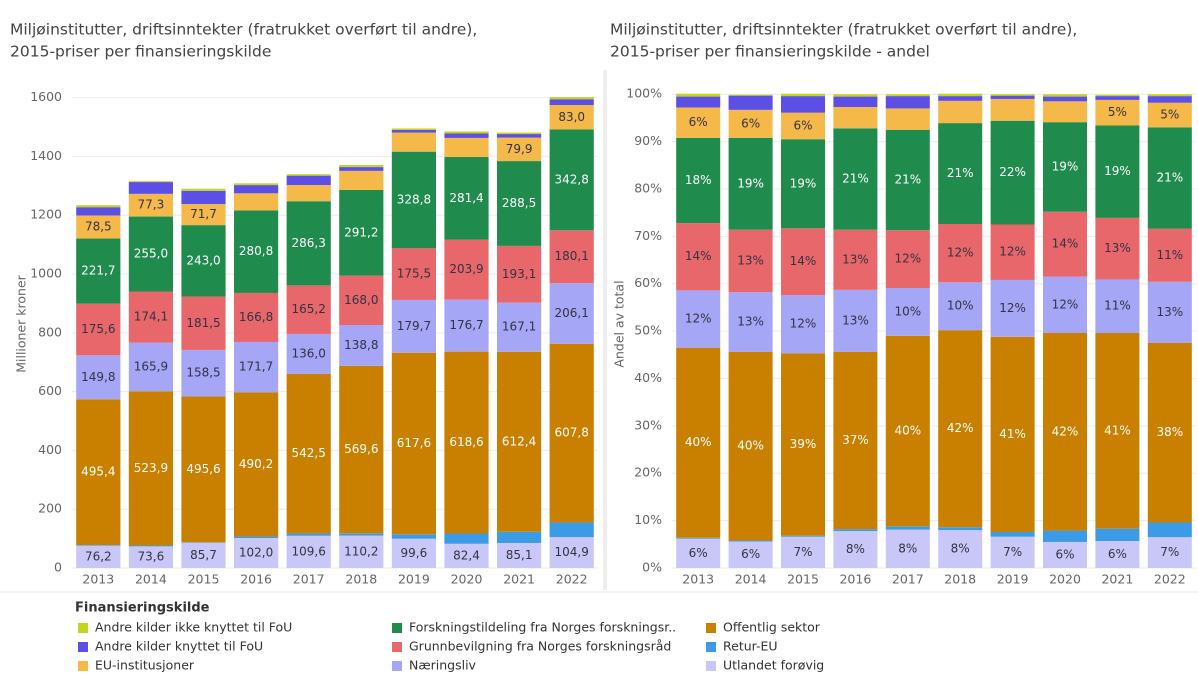 The image size is (1198, 678). I want to click on data-label: 617,6, so click(414, 443).